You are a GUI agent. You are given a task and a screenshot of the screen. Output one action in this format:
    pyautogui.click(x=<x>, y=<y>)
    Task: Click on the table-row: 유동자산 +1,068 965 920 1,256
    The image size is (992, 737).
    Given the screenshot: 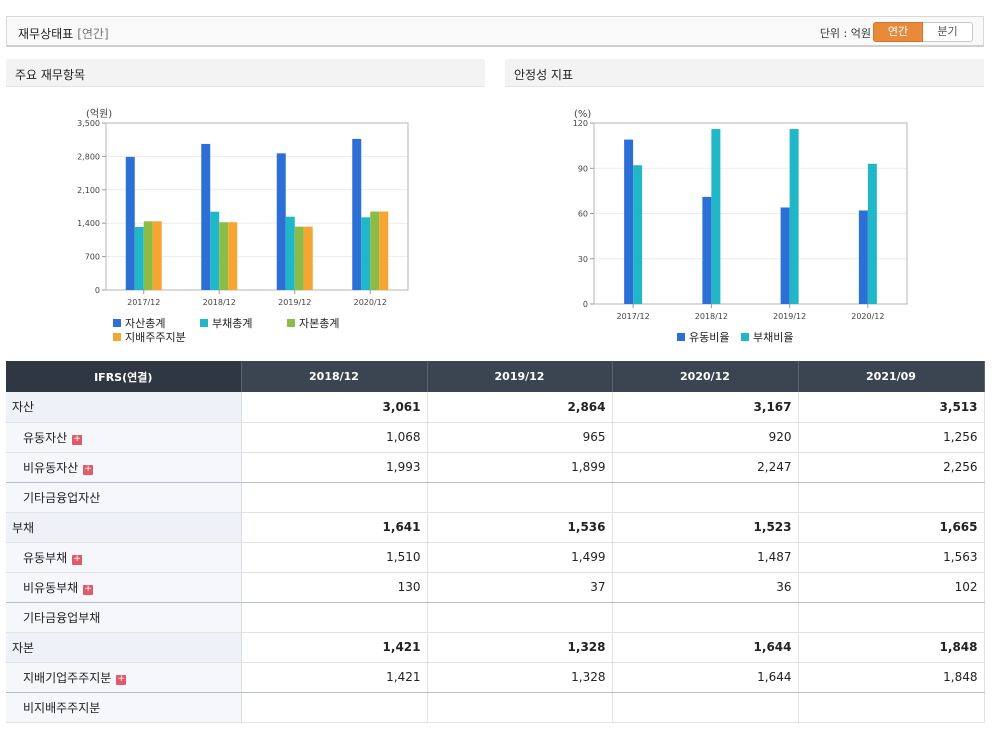 What is the action you would take?
    pyautogui.click(x=495, y=437)
    